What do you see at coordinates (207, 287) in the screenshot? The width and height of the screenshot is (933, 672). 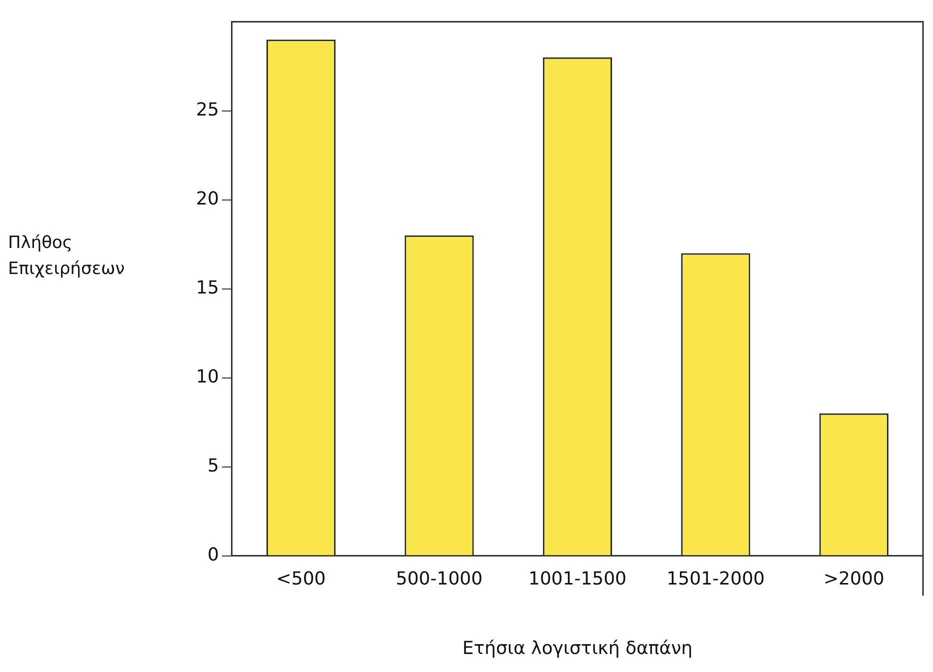 I see `y-tick-label: 15` at bounding box center [207, 287].